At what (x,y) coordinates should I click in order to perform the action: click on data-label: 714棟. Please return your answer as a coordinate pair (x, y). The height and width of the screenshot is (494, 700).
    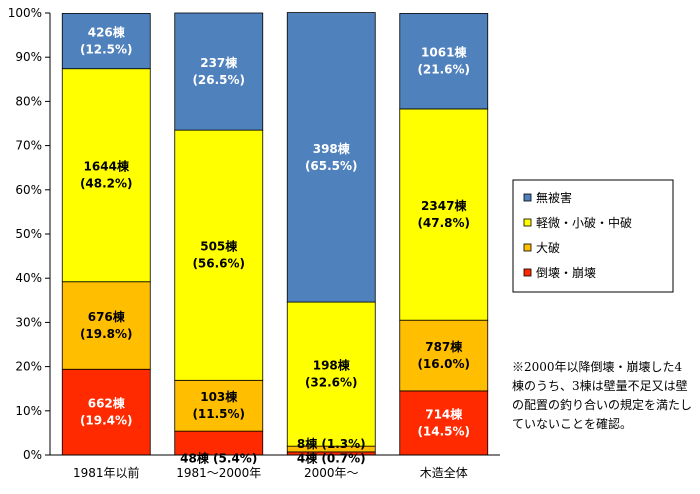
    Looking at the image, I should click on (444, 413).